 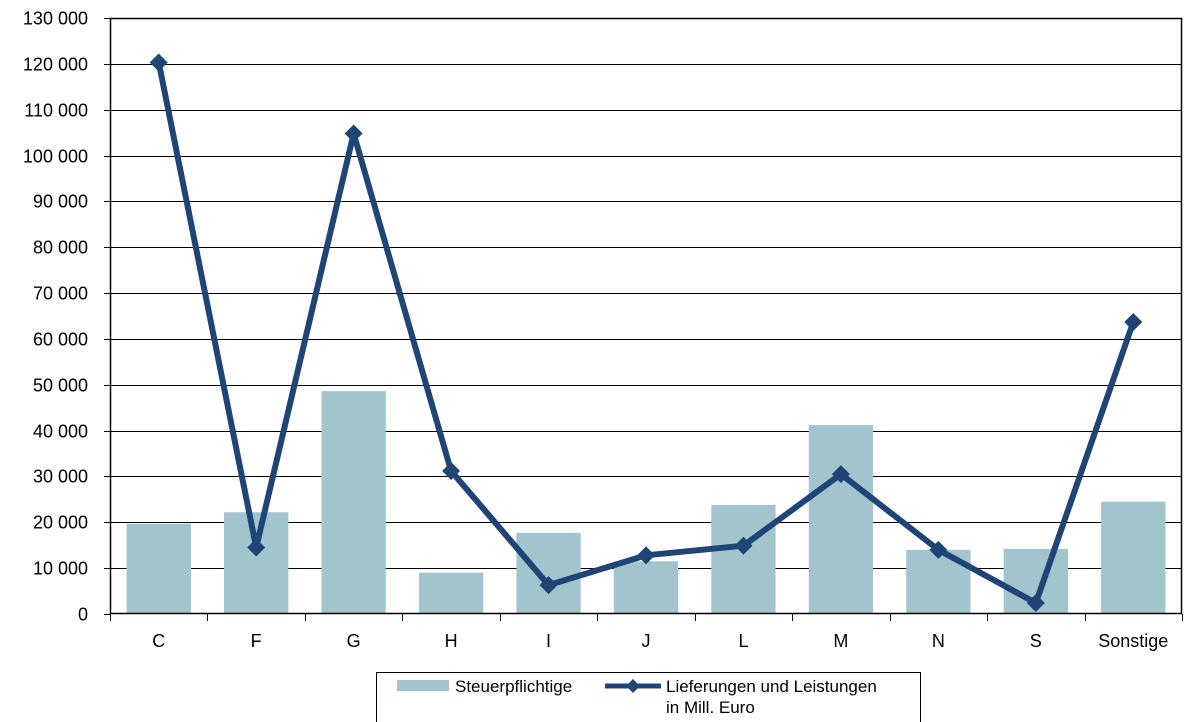 I want to click on x-tick-label: I, so click(x=548, y=641).